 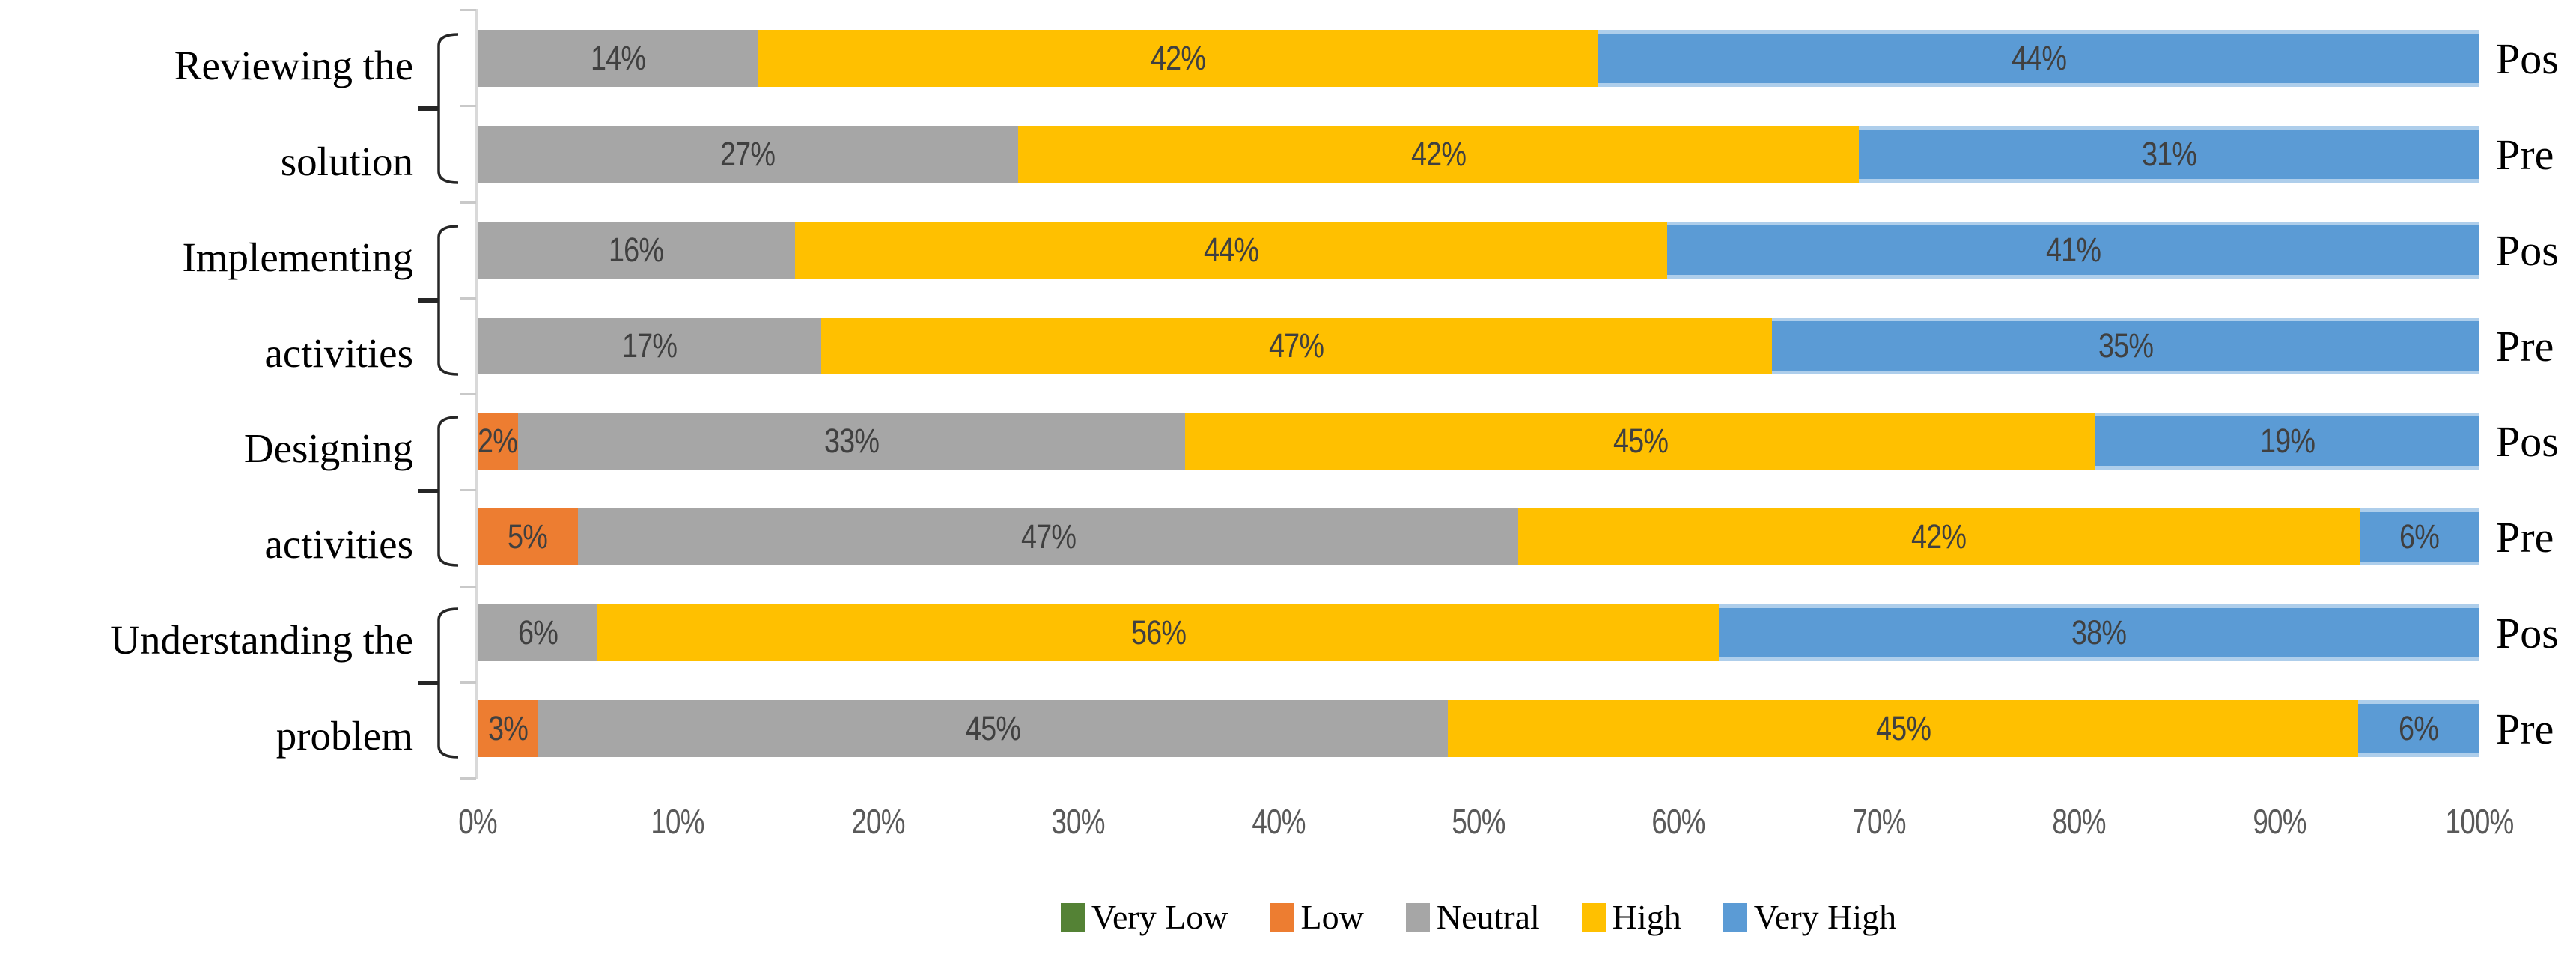 I want to click on segment-low: 3%, so click(x=509, y=728).